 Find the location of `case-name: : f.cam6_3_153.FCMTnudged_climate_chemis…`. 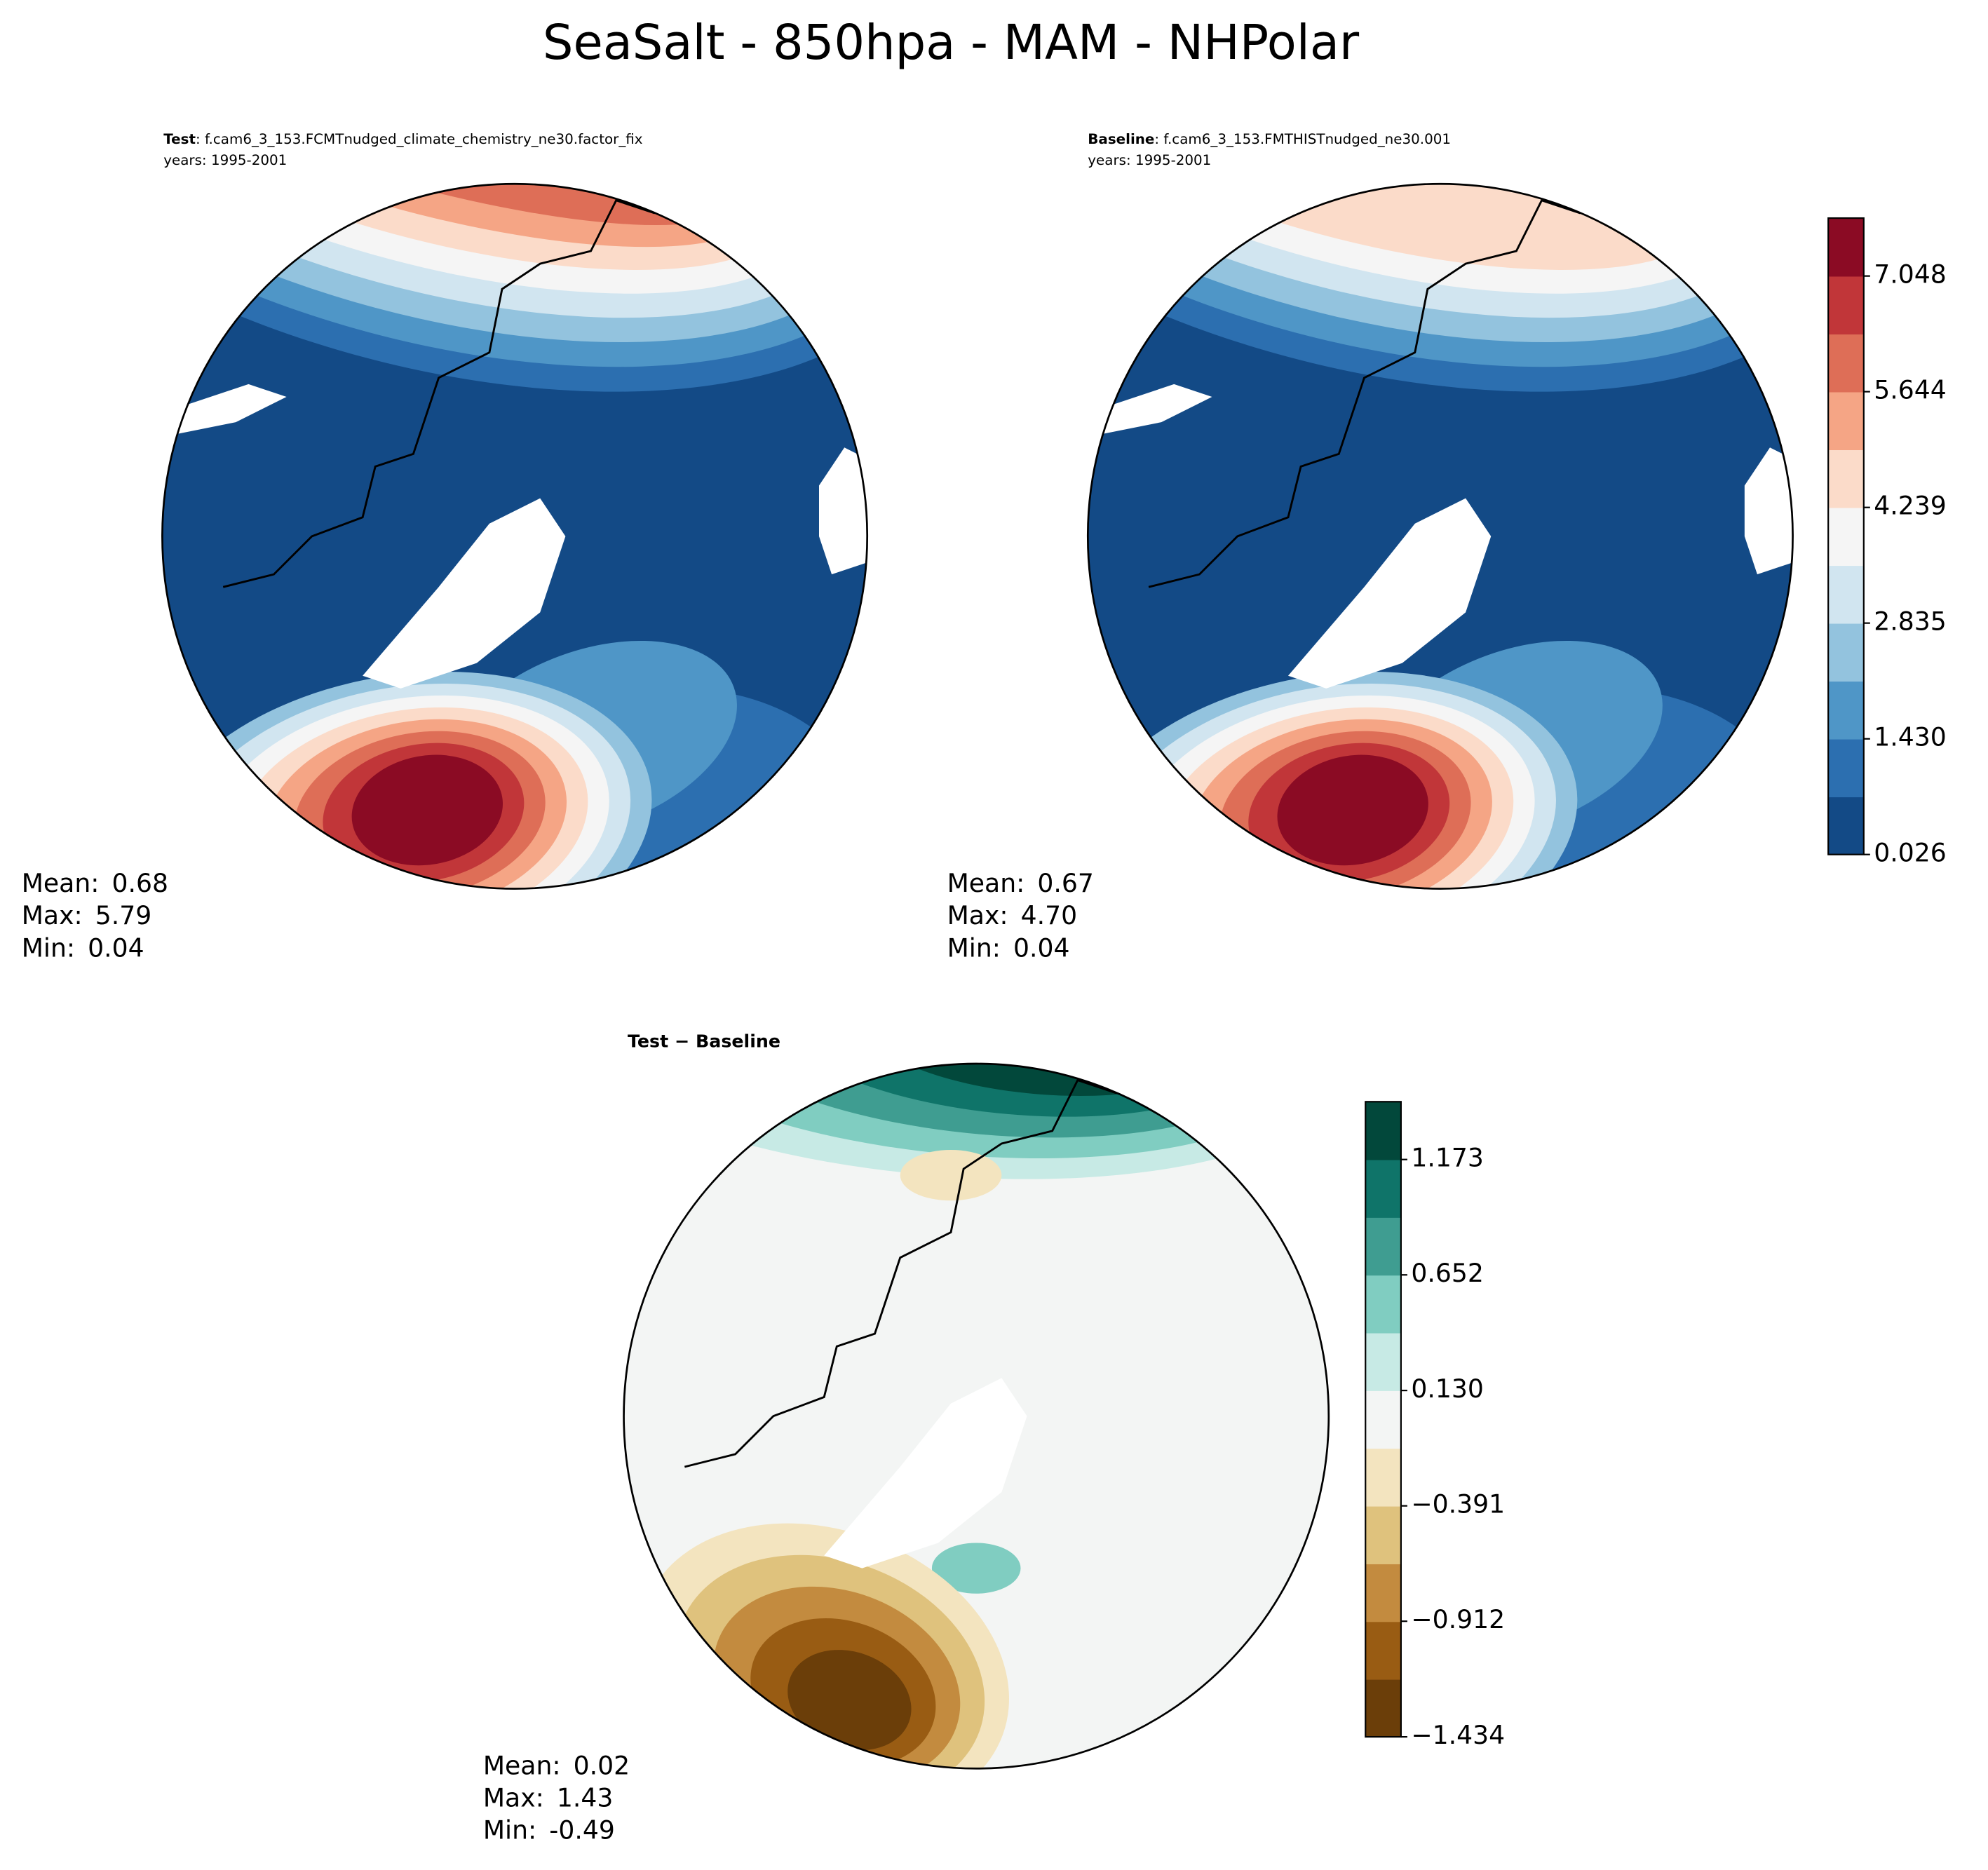

case-name: : f.cam6_3_153.FCMTnudged_climate_chemis… is located at coordinates (419, 138).